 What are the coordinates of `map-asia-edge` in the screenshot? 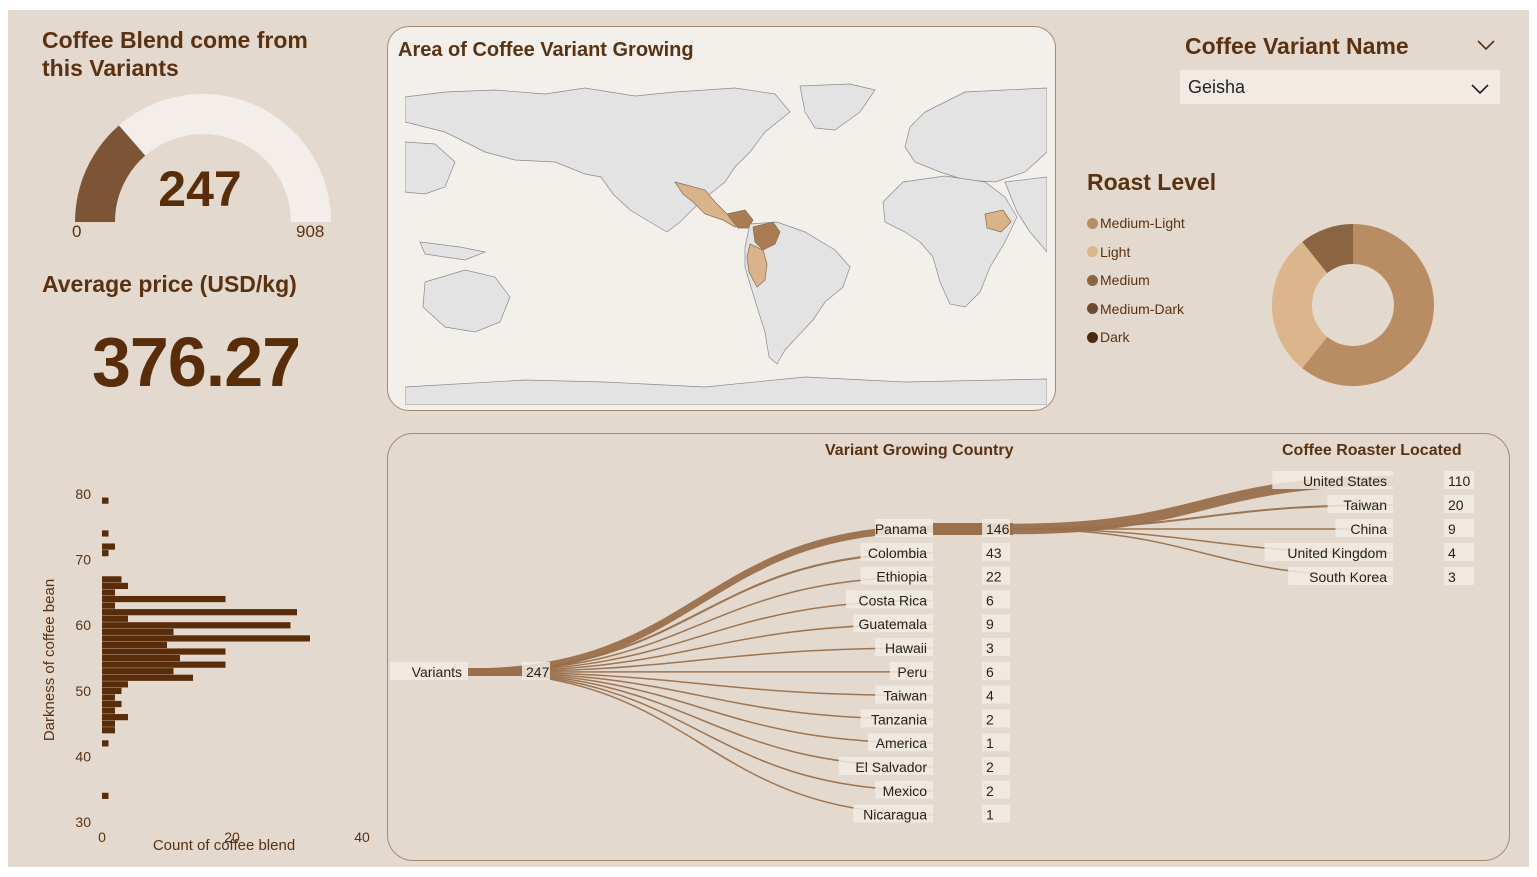 It's located at (1025, 214).